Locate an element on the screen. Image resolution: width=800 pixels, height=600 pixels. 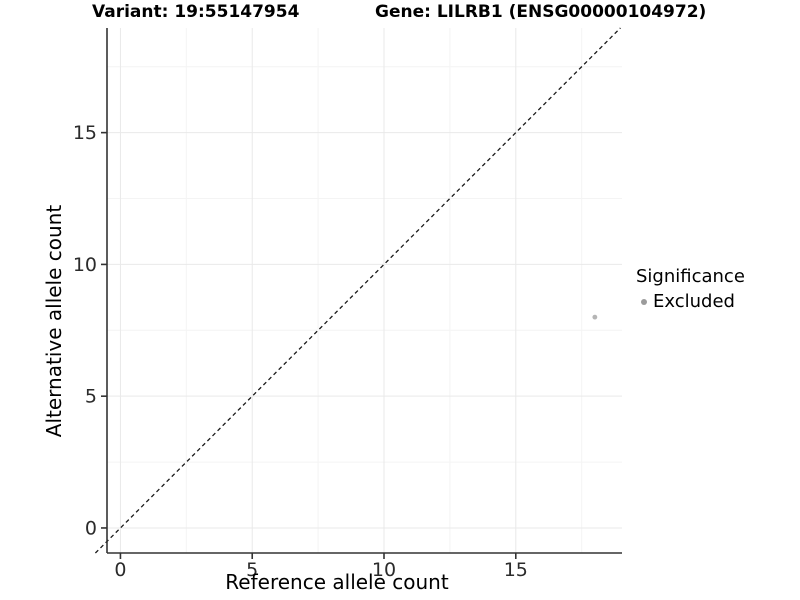
y-tick-label: 10 is located at coordinates (85, 265).